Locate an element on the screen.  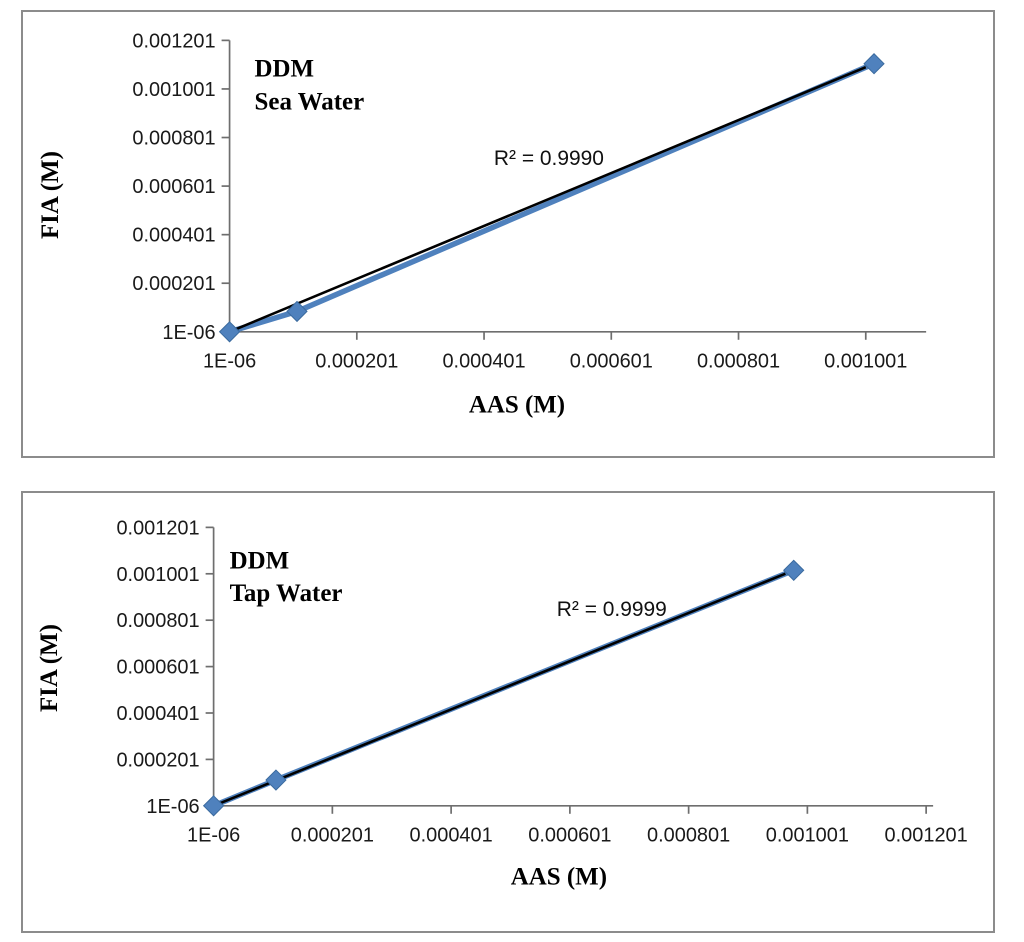
x-tick-label: 0.001201 is located at coordinates (926, 836).